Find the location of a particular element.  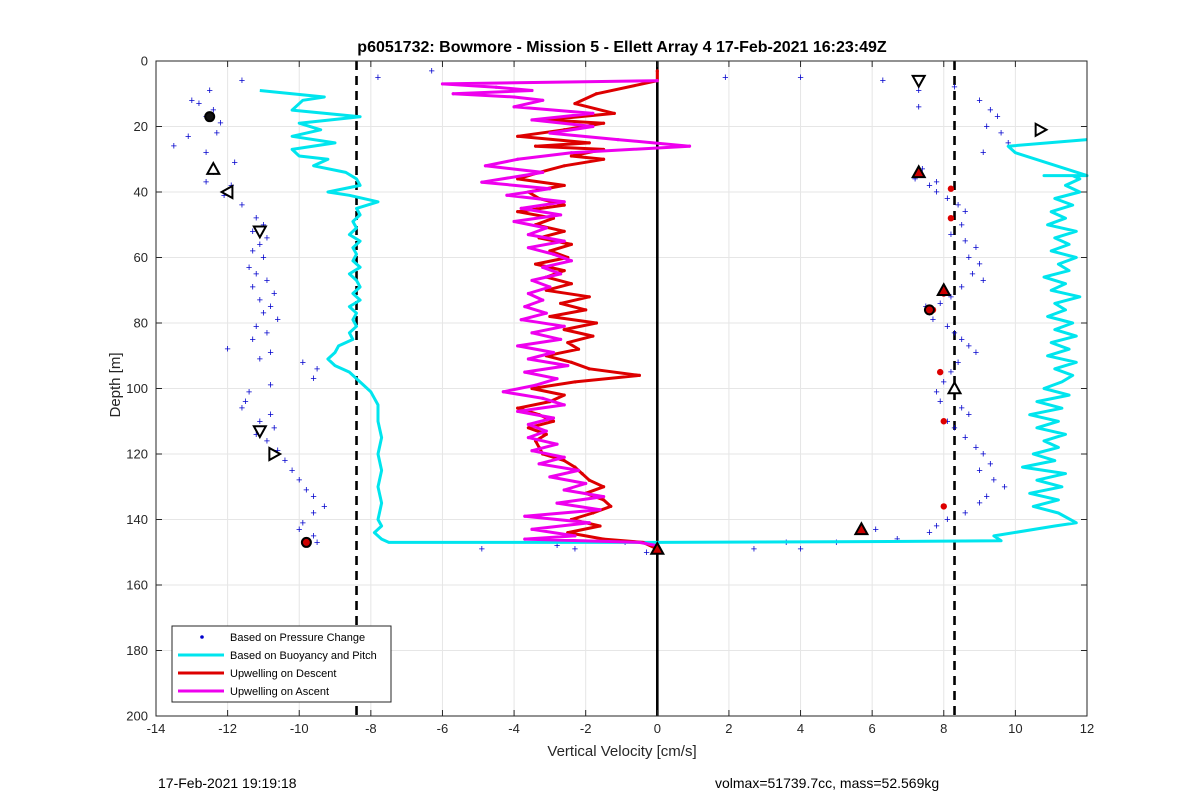

marker-triangle-down is located at coordinates (919, 81).